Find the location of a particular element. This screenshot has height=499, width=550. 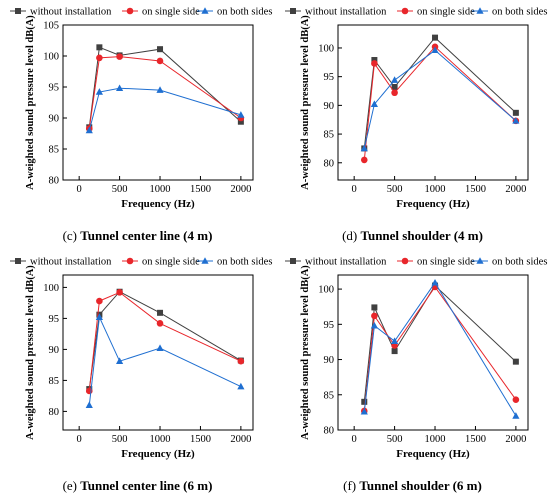

y-tick-label: 95 is located at coordinates (329, 77).